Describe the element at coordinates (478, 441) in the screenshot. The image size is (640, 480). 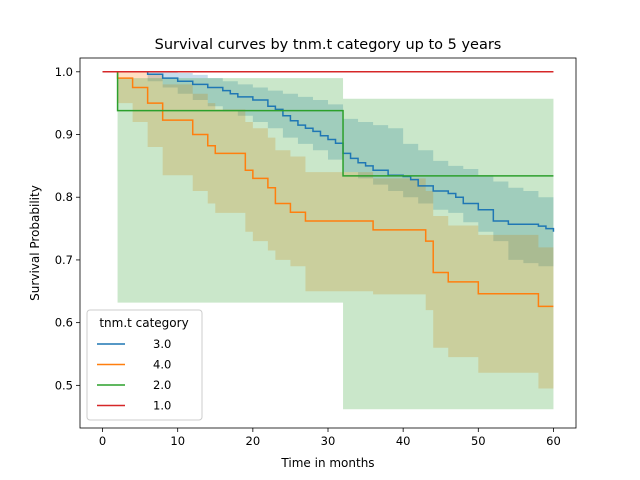
I see `x-tick-label: 50` at that location.